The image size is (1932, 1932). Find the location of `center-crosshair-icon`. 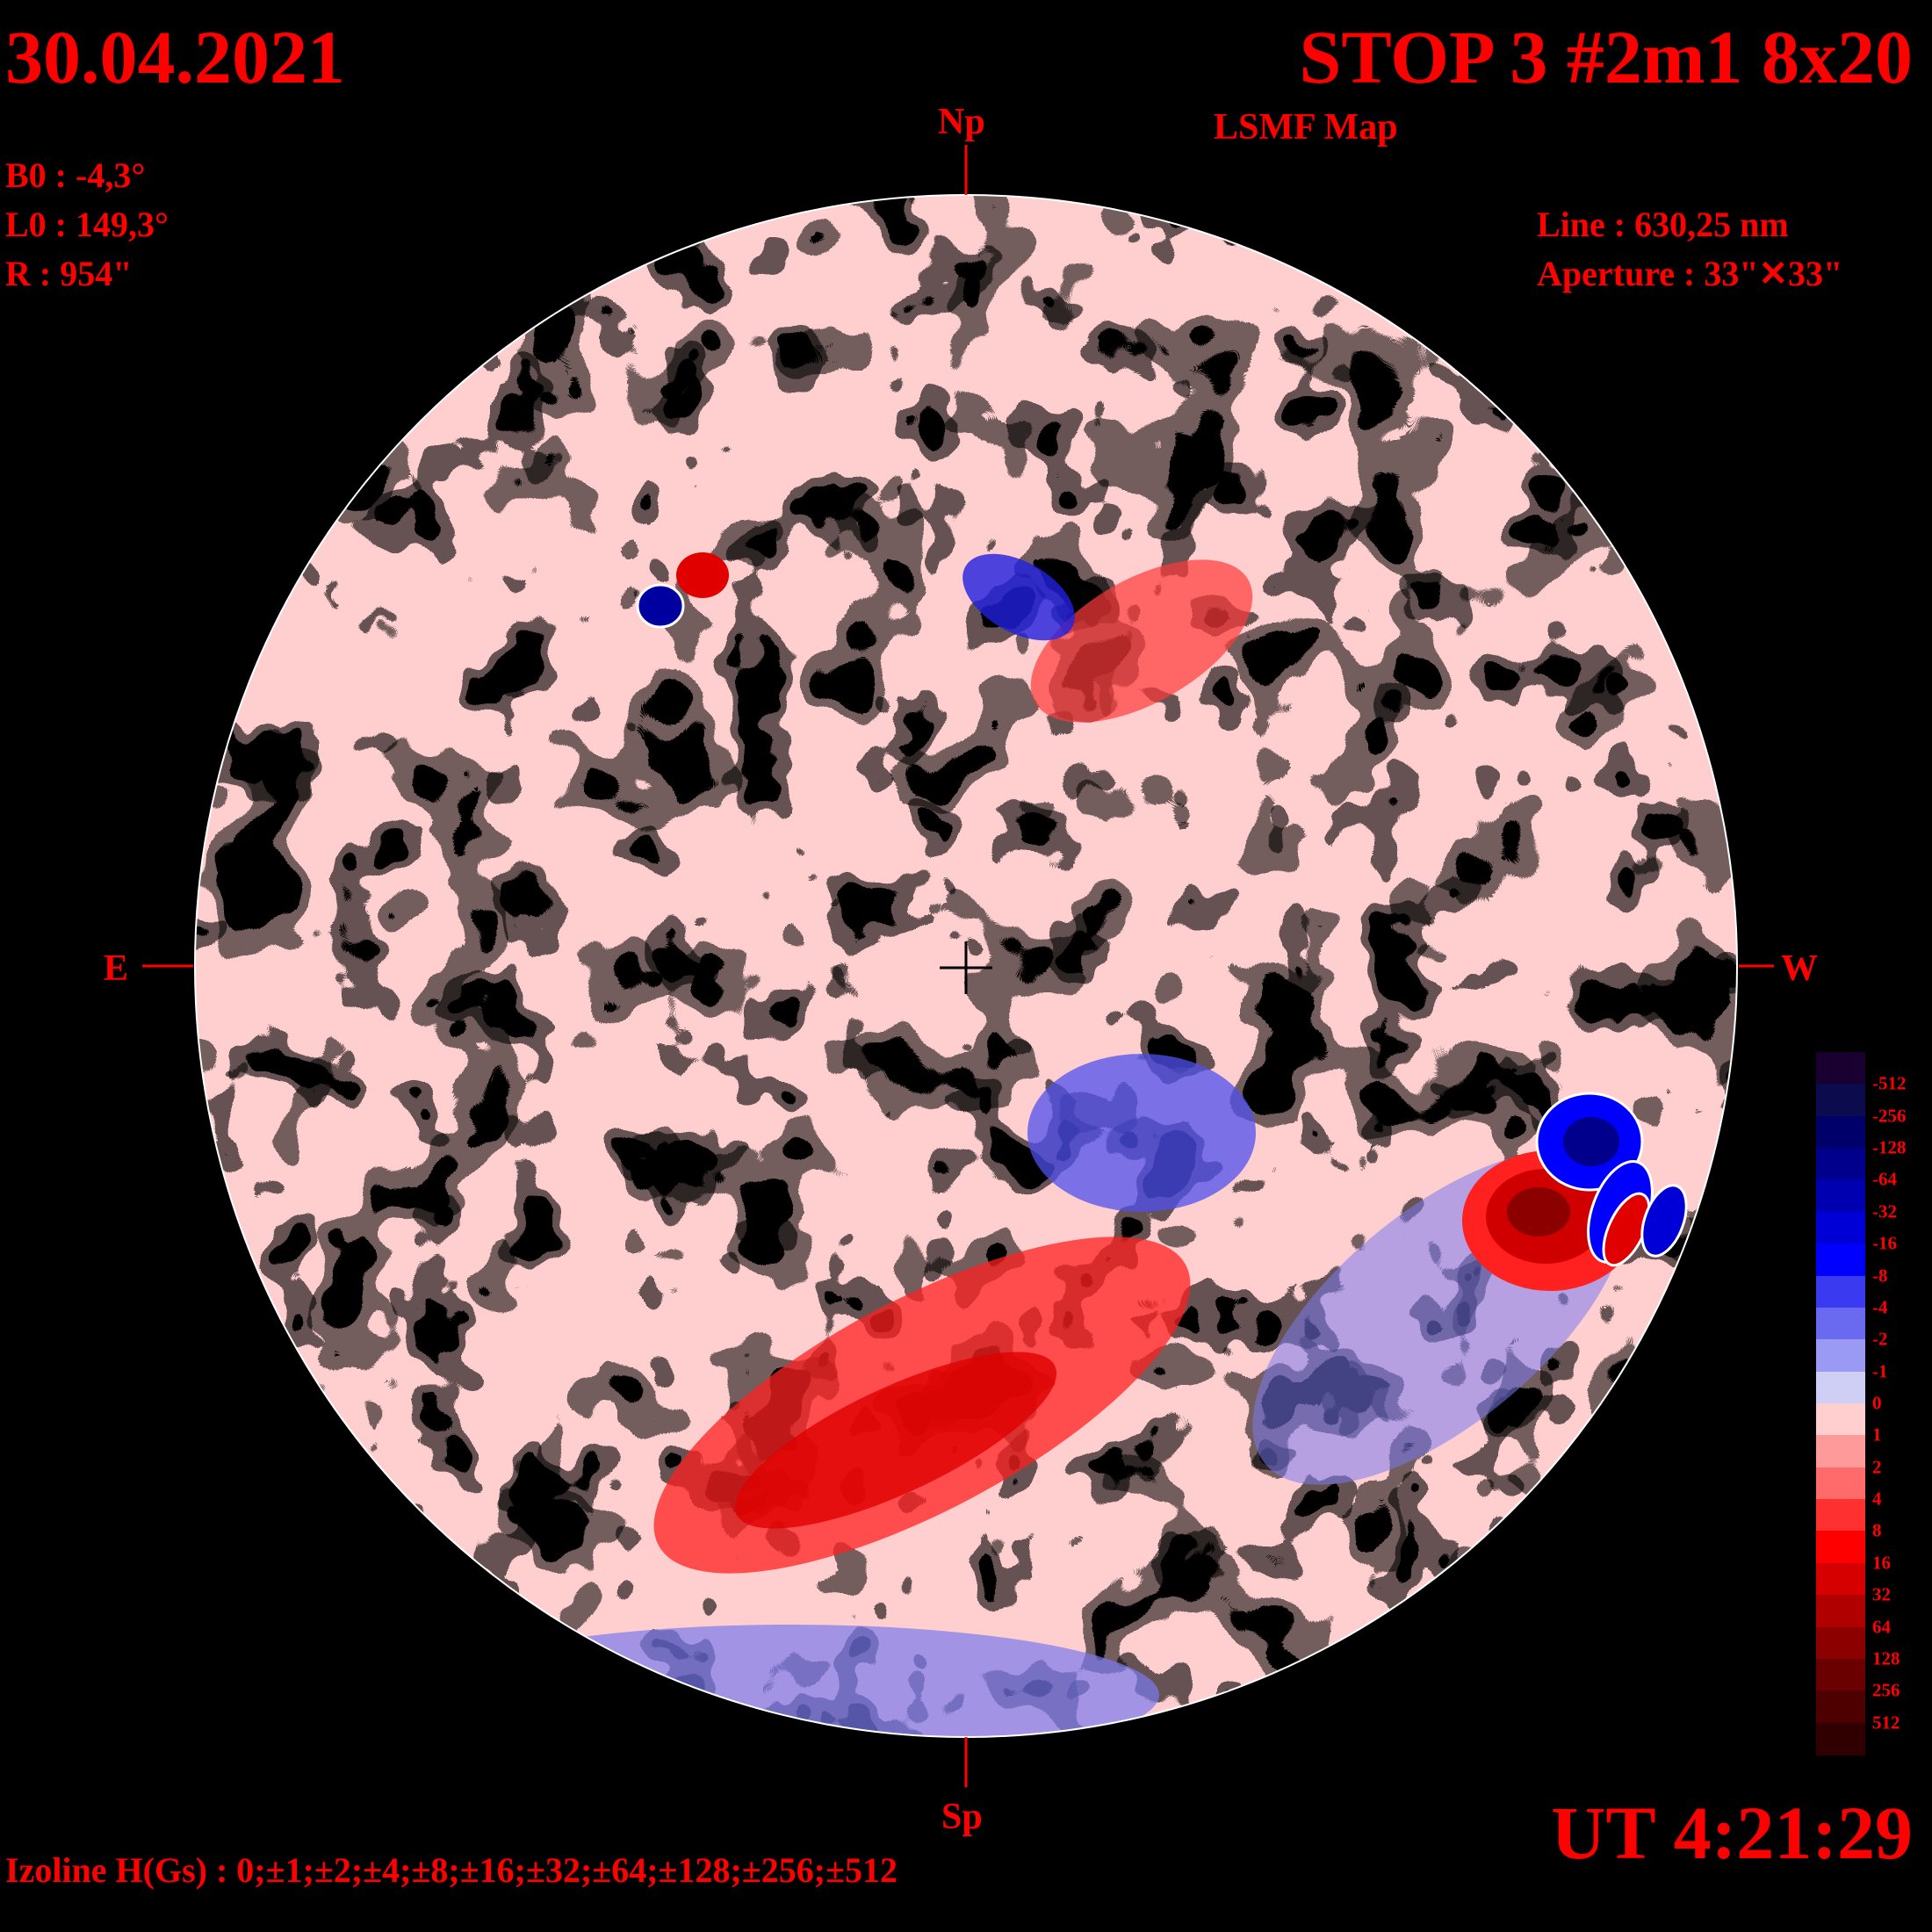

center-crosshair-icon is located at coordinates (966, 968).